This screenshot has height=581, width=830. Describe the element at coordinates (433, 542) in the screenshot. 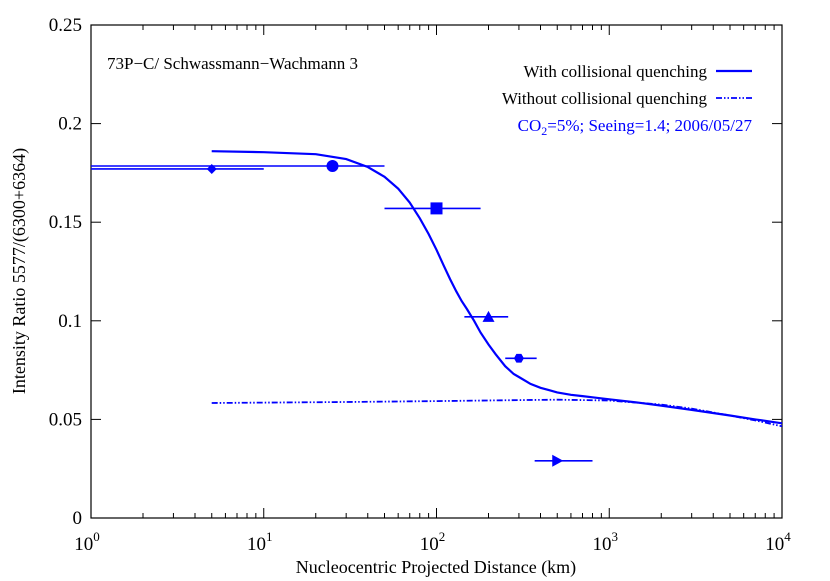

I see `x-tick-label: 10²` at that location.